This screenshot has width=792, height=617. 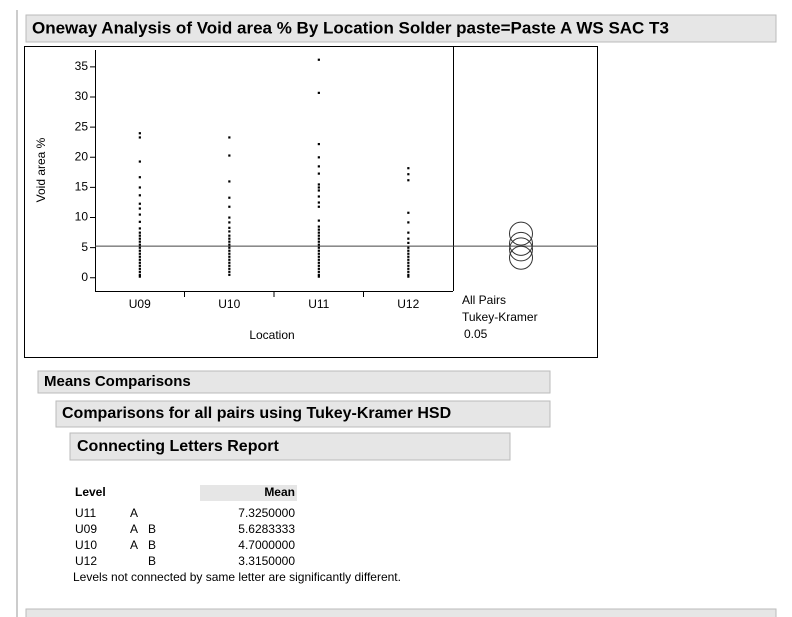 What do you see at coordinates (86, 545) in the screenshot?
I see `level-cell: U10` at bounding box center [86, 545].